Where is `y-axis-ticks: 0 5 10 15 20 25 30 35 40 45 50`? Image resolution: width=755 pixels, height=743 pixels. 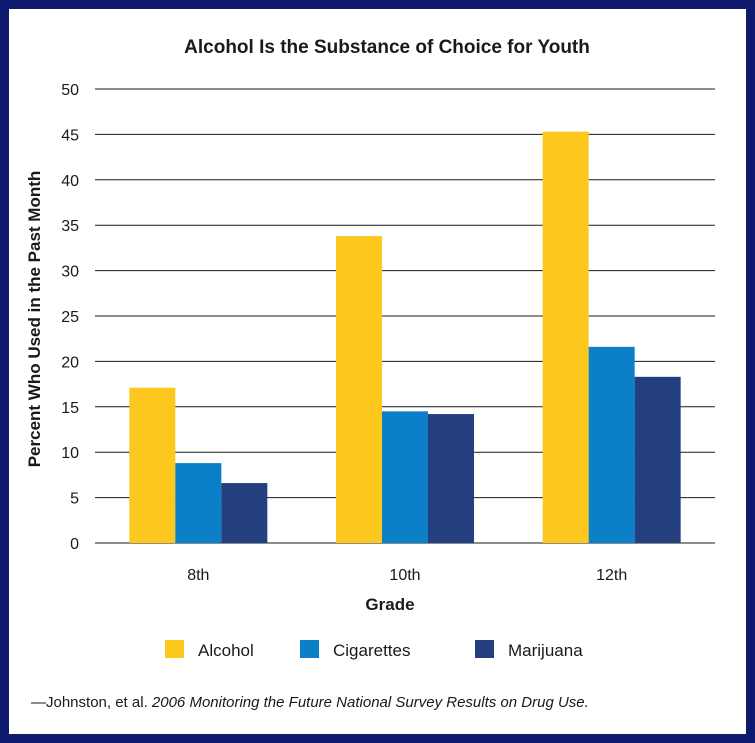 y-axis-ticks: 0 5 10 15 20 25 30 35 40 45 50 is located at coordinates (70, 317).